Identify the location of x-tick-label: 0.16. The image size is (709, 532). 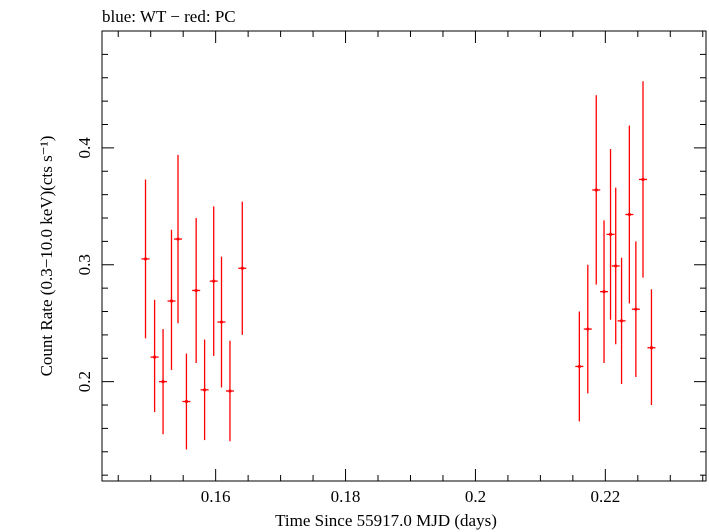
(216, 496).